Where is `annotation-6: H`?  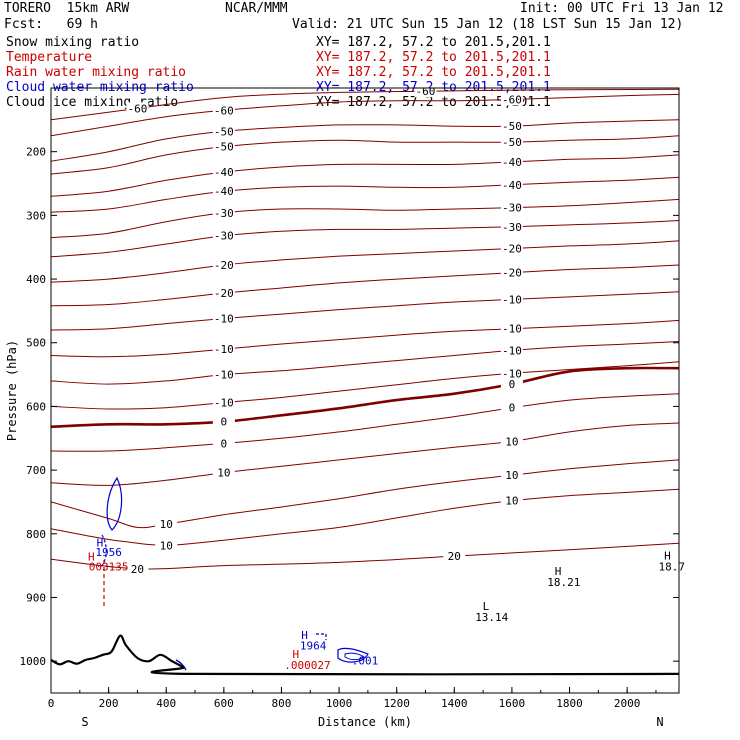
annotation-6: H is located at coordinates (296, 654).